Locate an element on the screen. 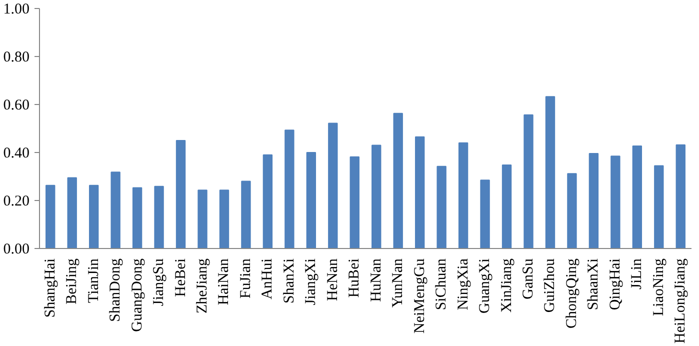 The image size is (699, 346). x-tick-label: JiangXi is located at coordinates (311, 282).